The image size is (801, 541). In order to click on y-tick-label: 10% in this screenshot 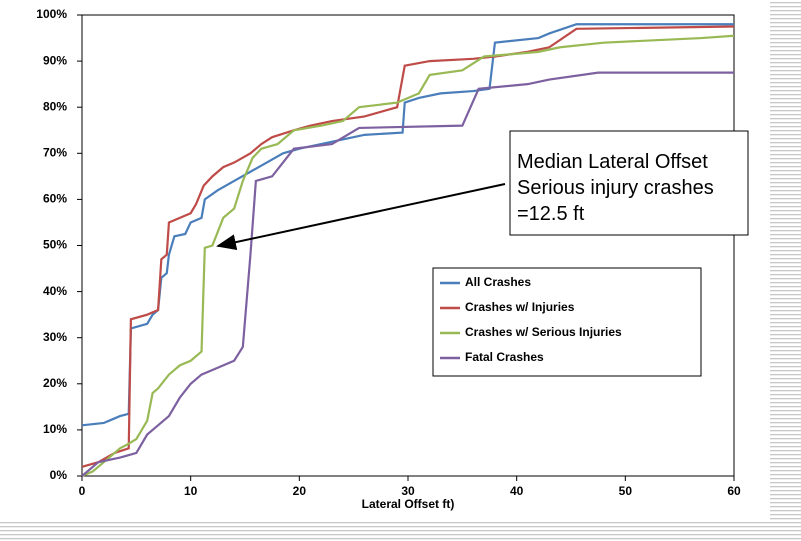, I will do `click(55, 429)`.